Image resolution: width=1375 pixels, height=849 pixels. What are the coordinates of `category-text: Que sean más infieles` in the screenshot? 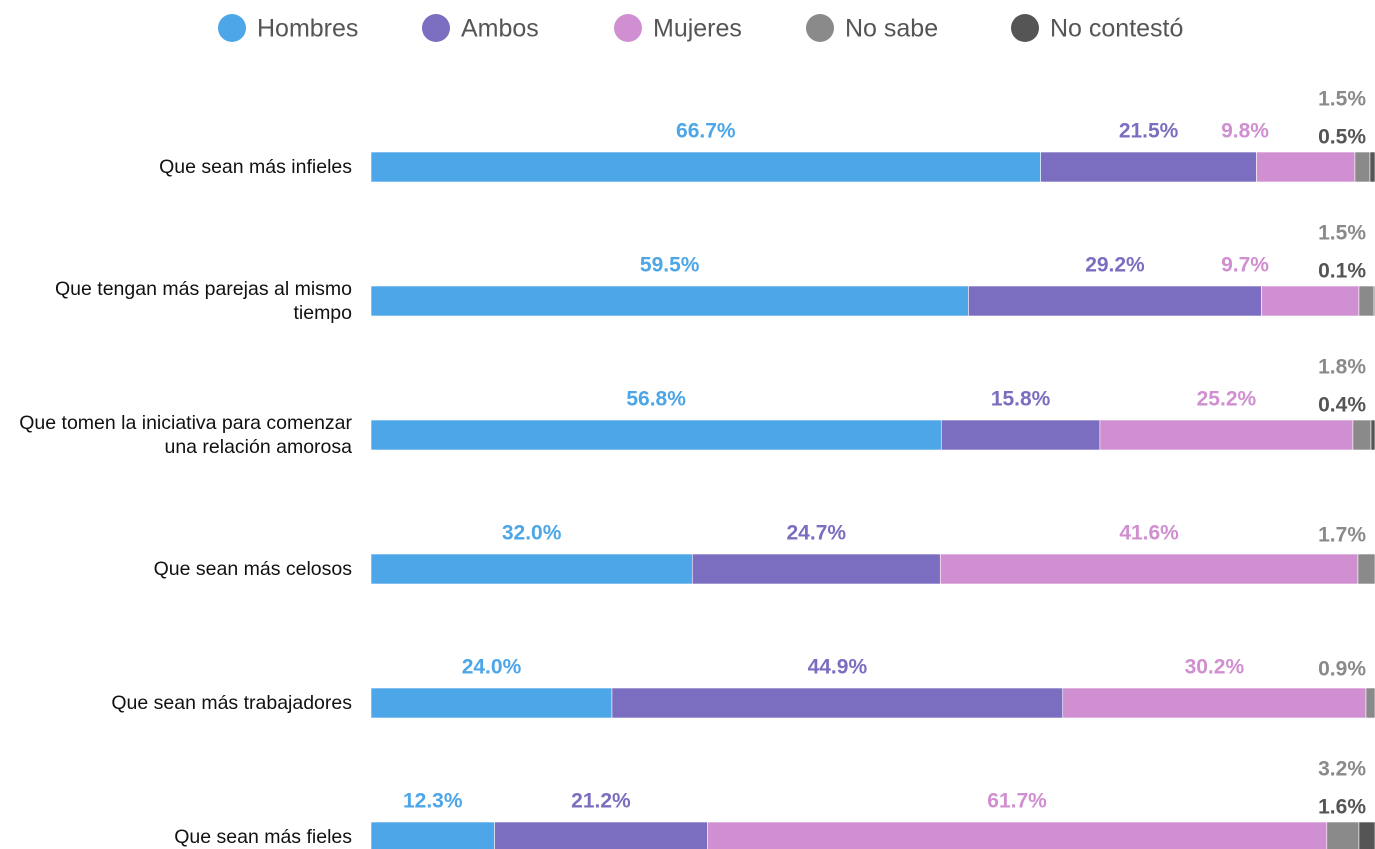 It's located at (255, 167).